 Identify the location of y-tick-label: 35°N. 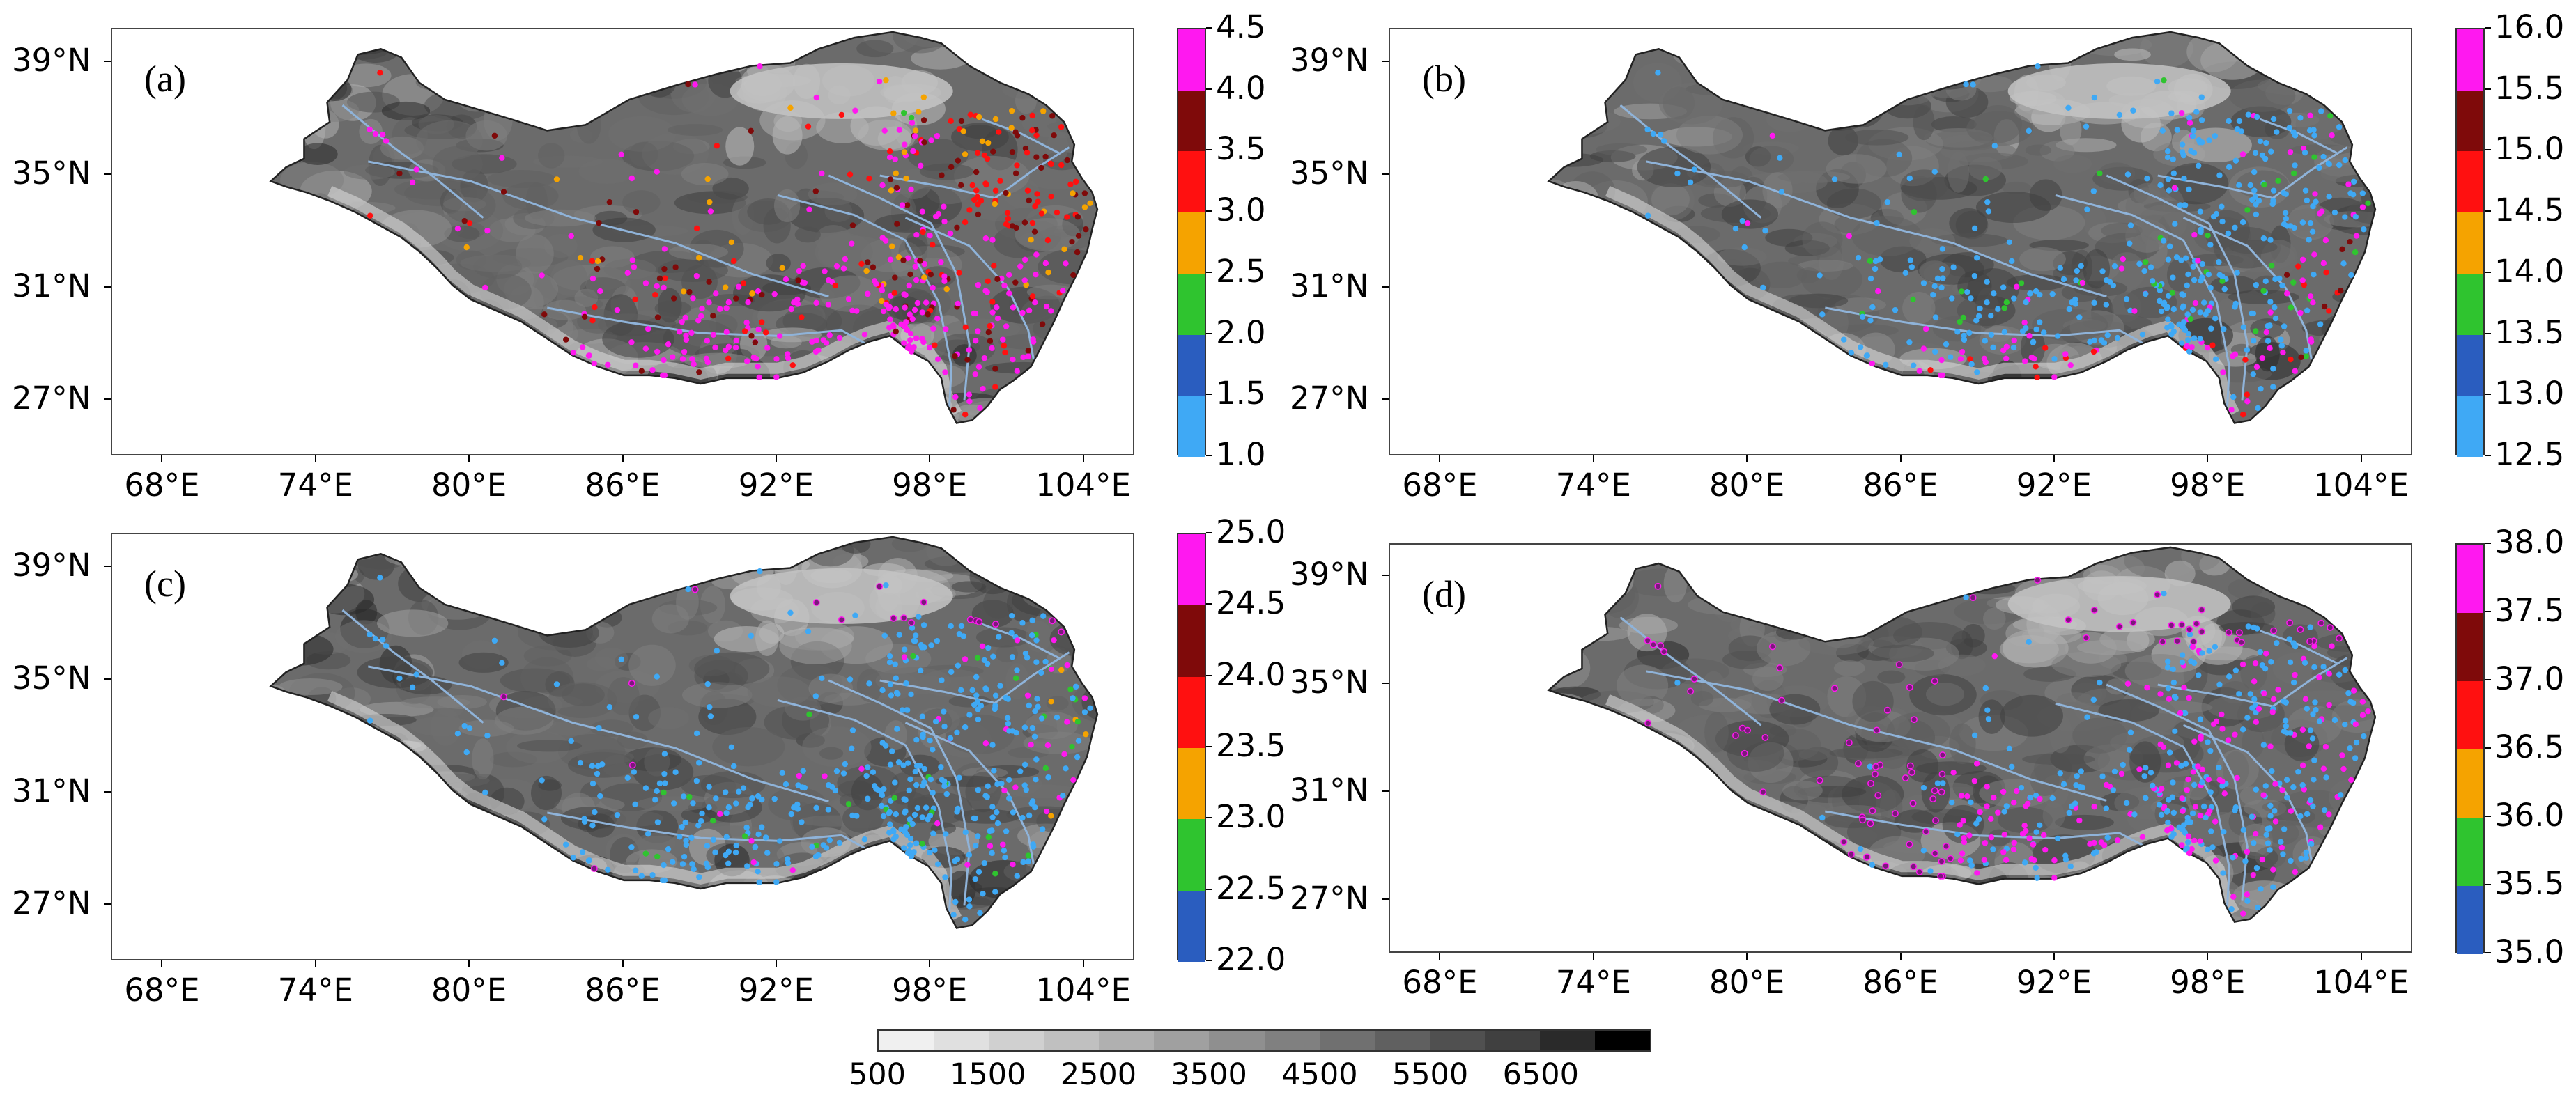
(51, 678).